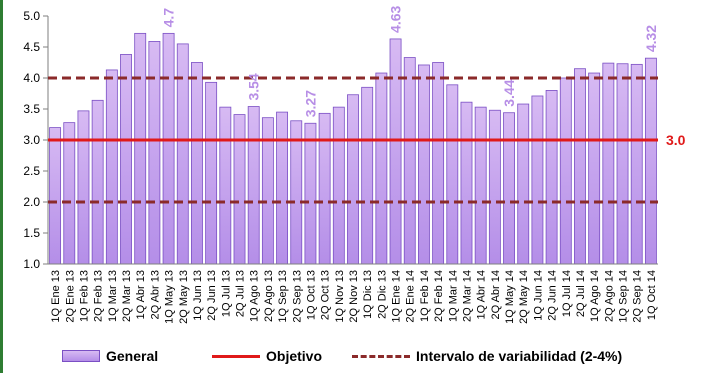  I want to click on objective-line-label: 3.0, so click(676, 140).